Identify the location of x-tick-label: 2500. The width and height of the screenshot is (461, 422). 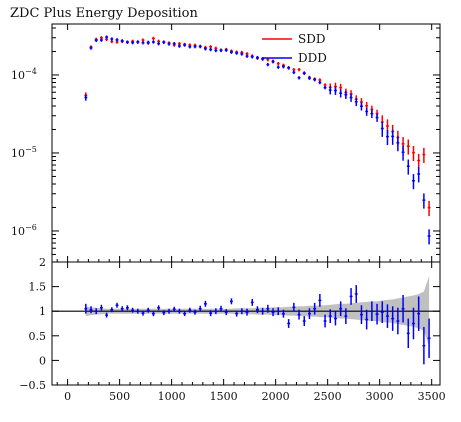
(328, 396).